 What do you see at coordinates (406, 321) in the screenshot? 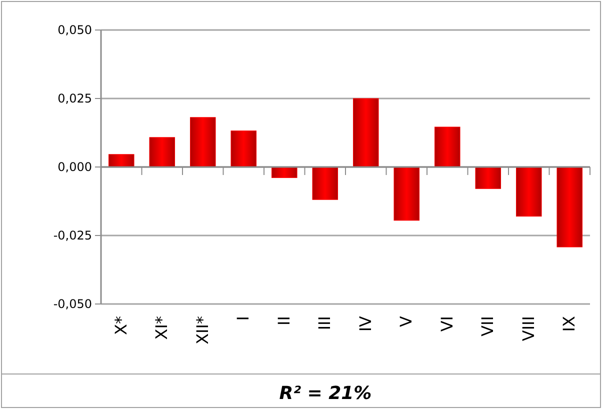
I see `x-tick-label: V` at bounding box center [406, 321].